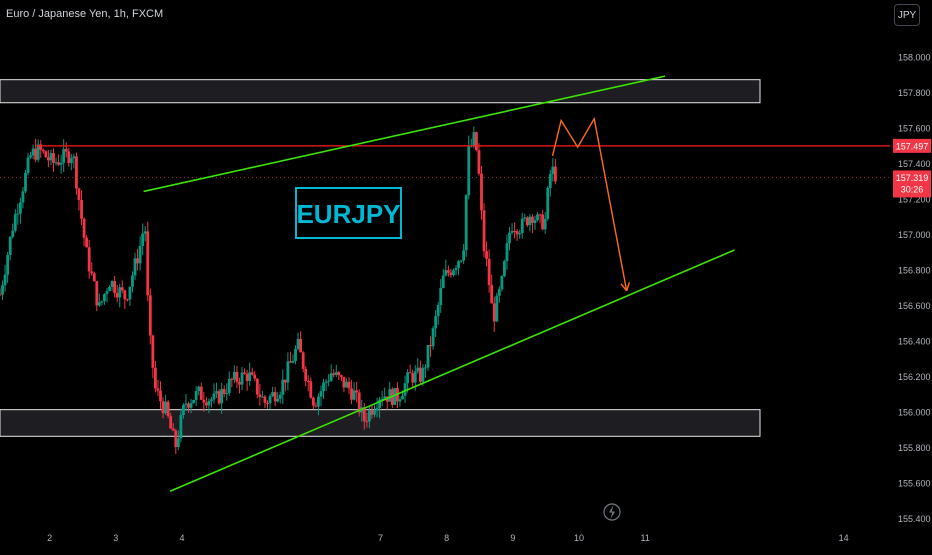  What do you see at coordinates (914, 448) in the screenshot?
I see `y-tick-label: 155.800` at bounding box center [914, 448].